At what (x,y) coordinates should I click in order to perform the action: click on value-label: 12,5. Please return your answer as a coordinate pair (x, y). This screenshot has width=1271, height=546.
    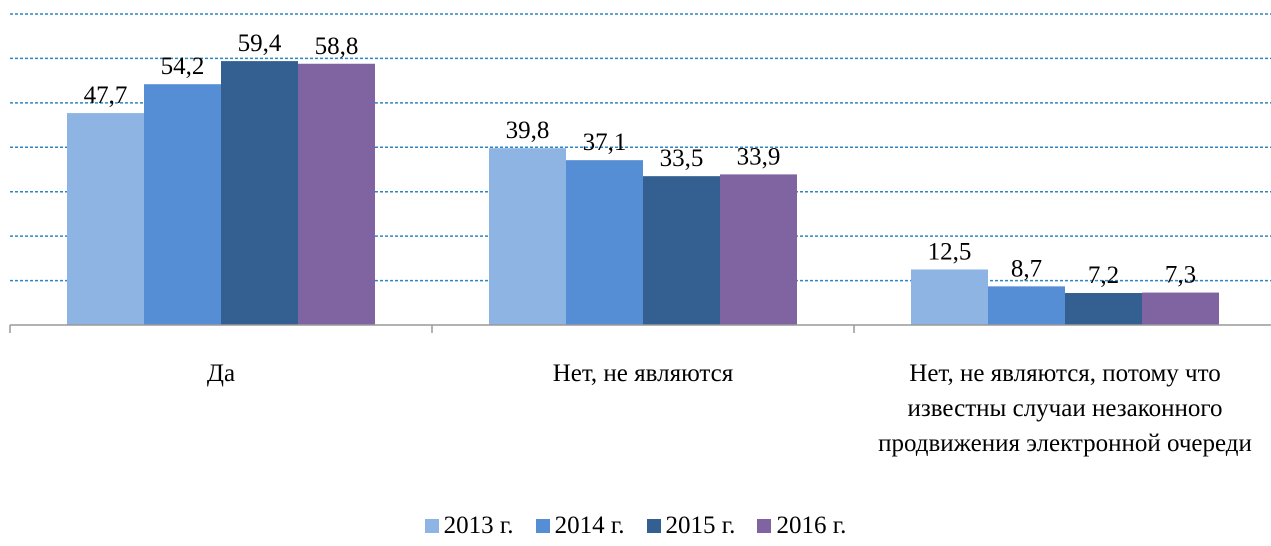
    Looking at the image, I should click on (950, 251).